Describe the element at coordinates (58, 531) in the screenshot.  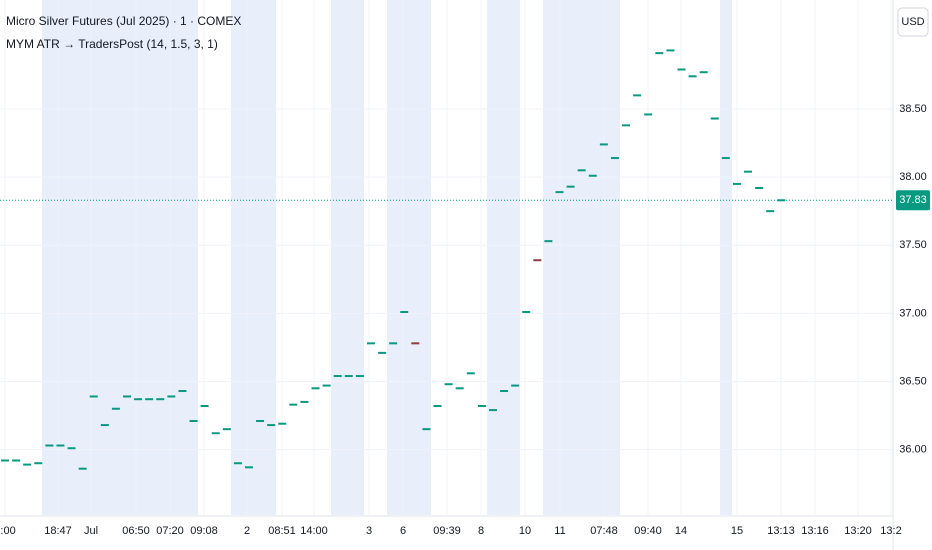
I see `x-tick-label: 18:47` at that location.